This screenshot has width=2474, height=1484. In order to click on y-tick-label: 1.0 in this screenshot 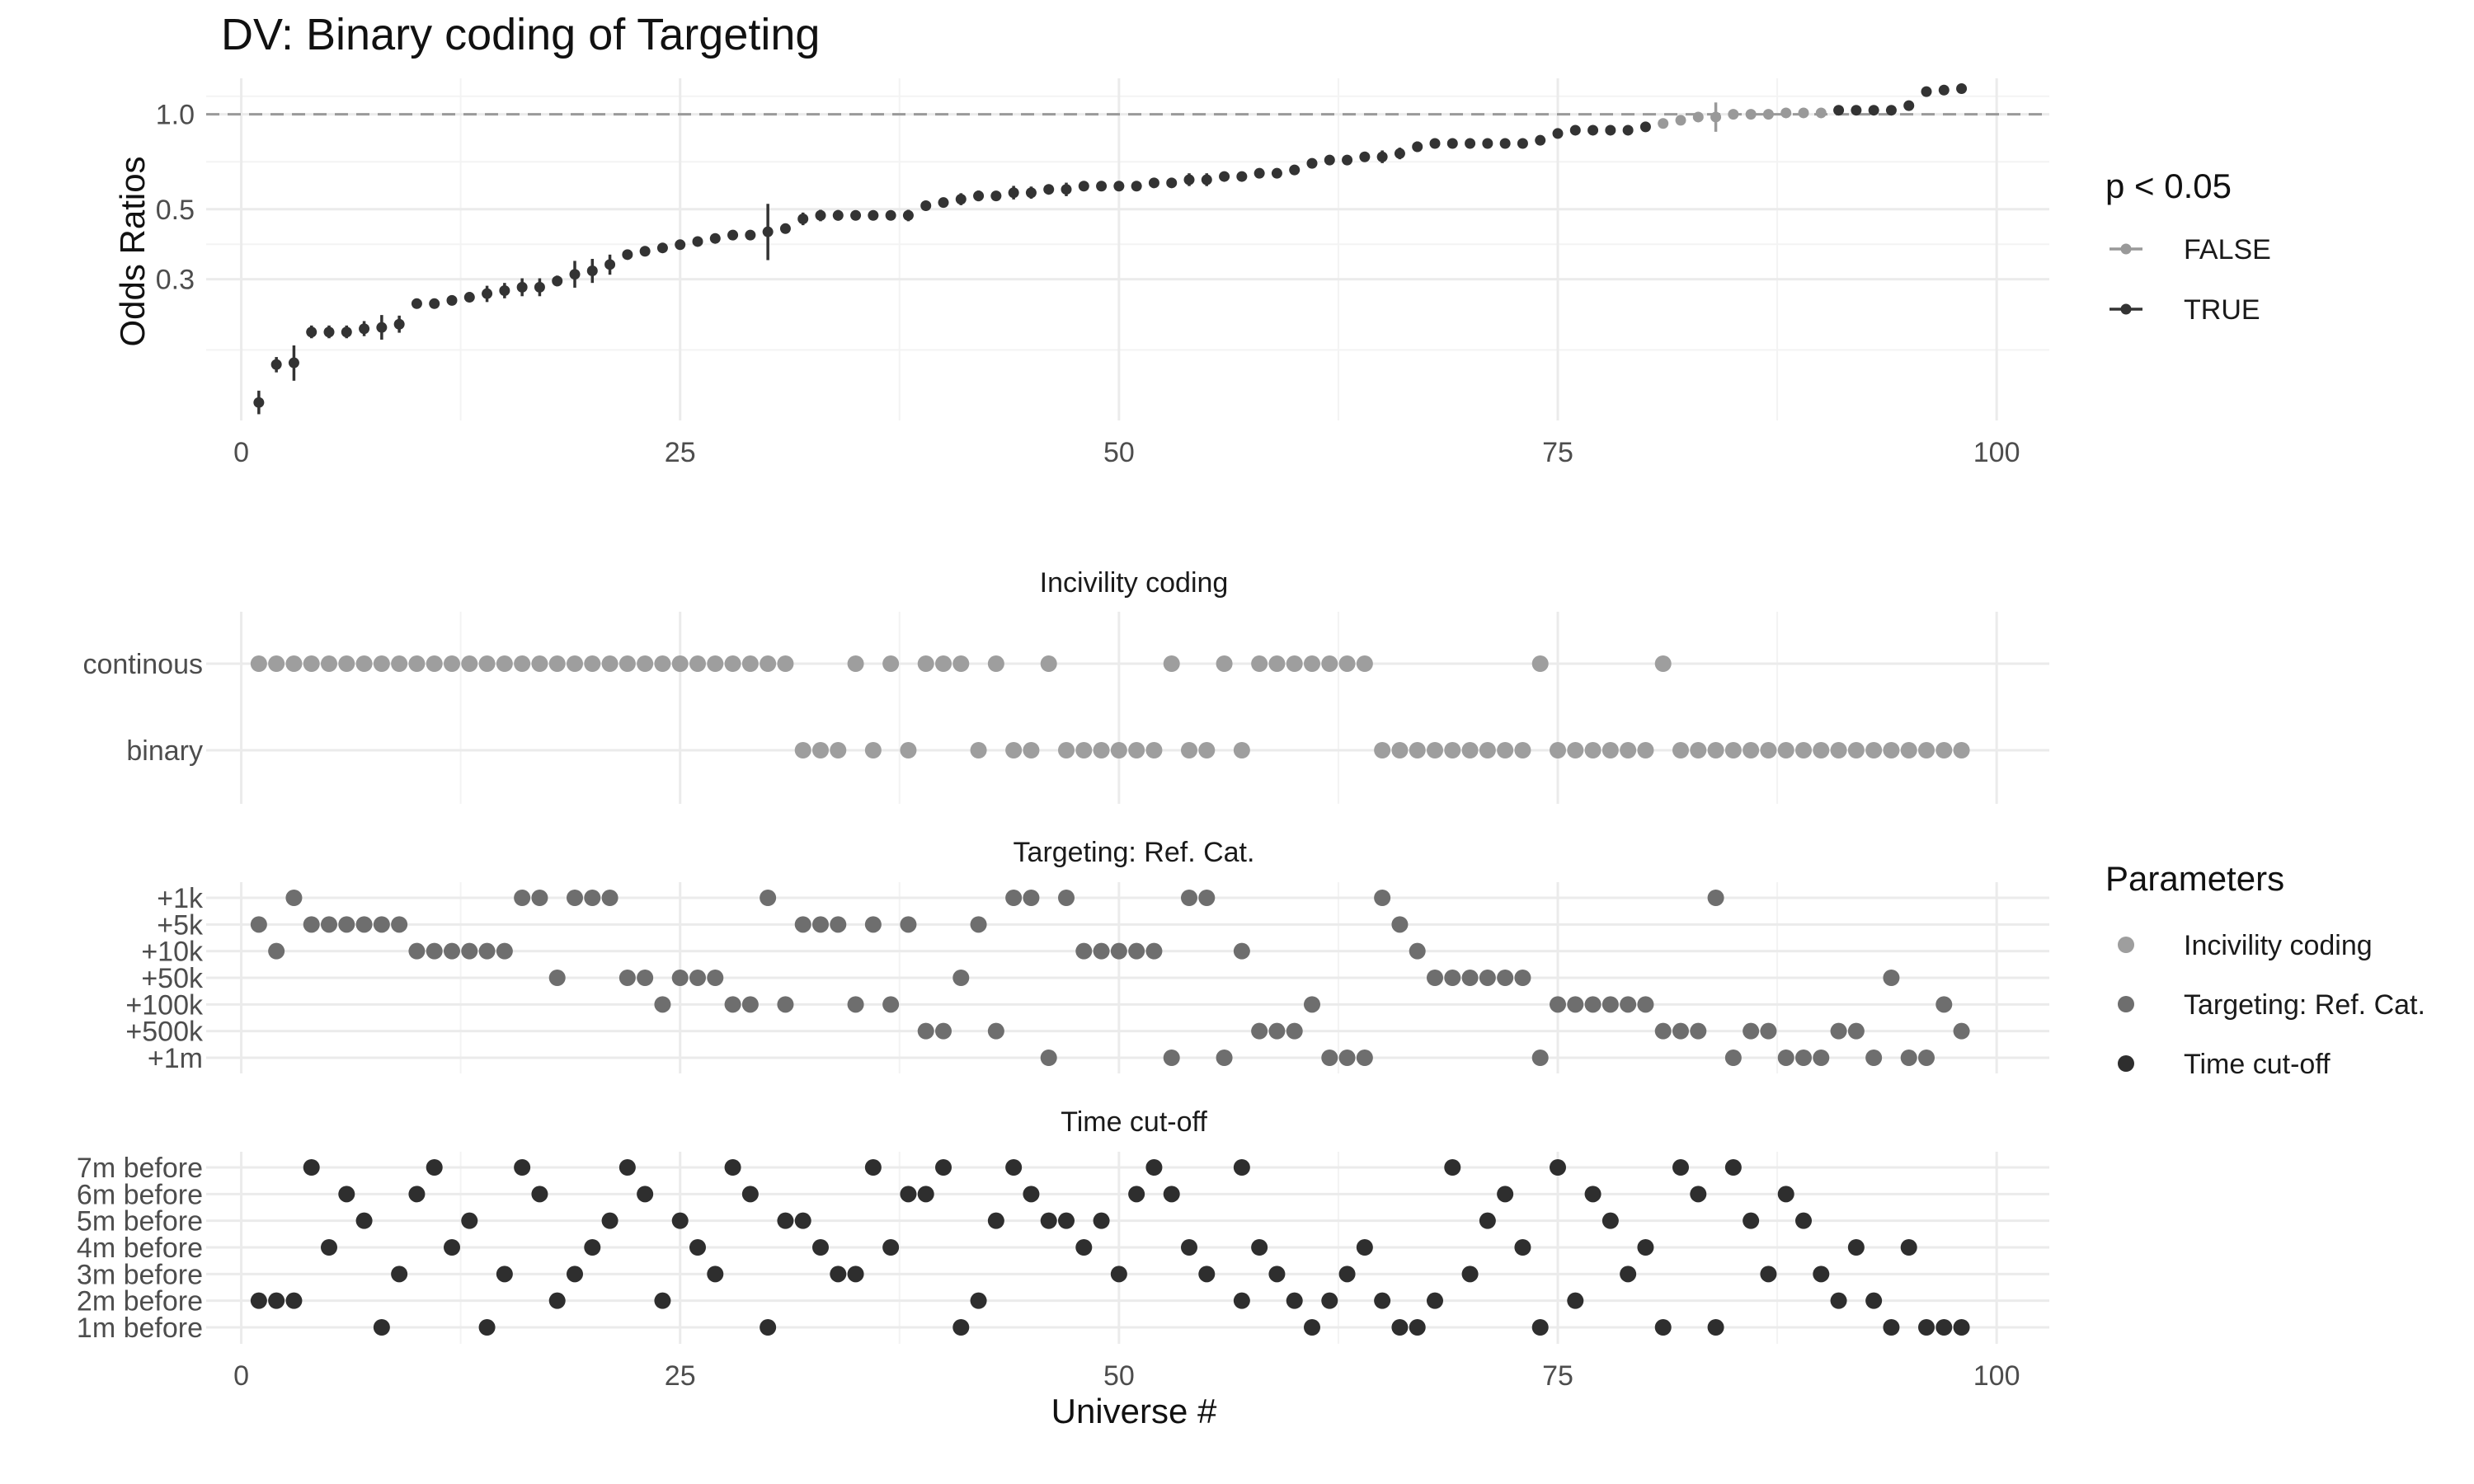, I will do `click(175, 115)`.